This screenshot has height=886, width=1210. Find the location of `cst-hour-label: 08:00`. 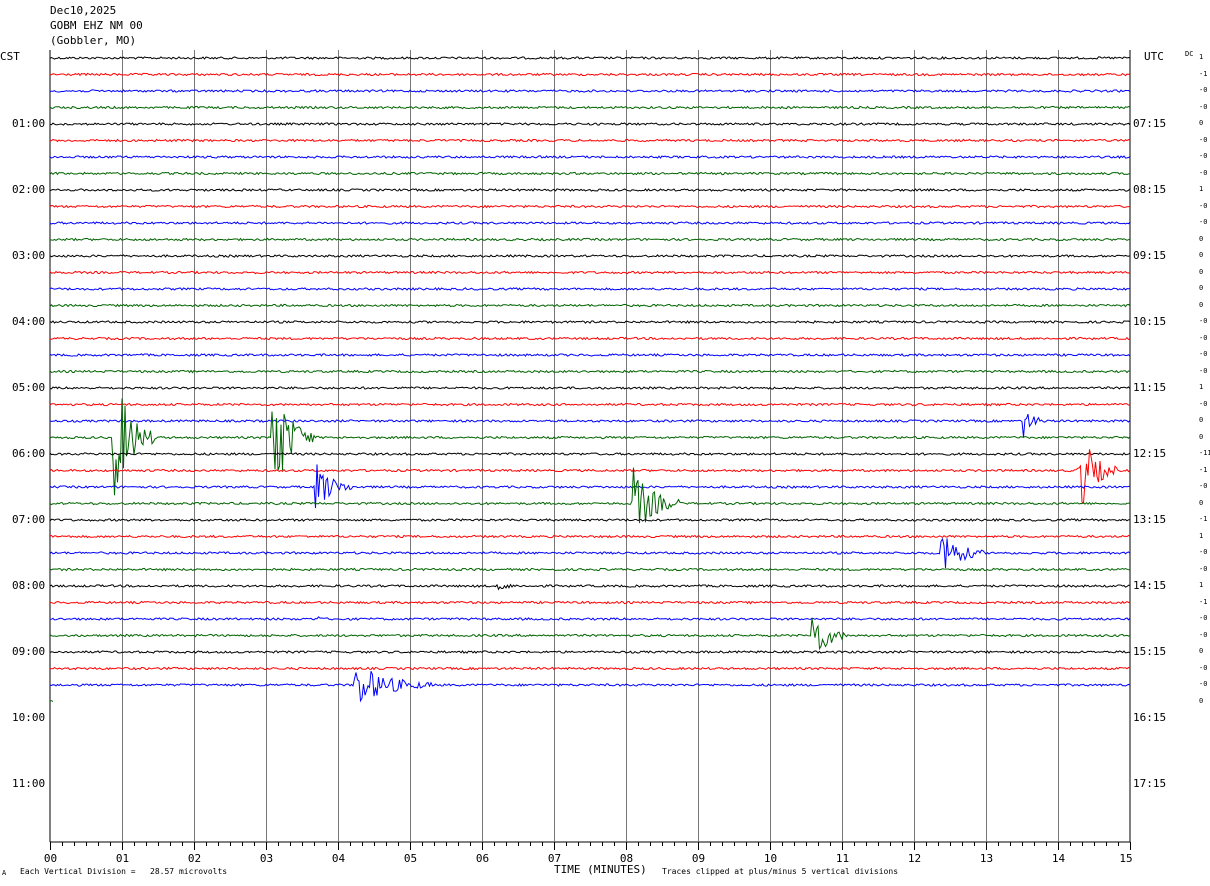

cst-hour-label: 08:00 is located at coordinates (29, 585).